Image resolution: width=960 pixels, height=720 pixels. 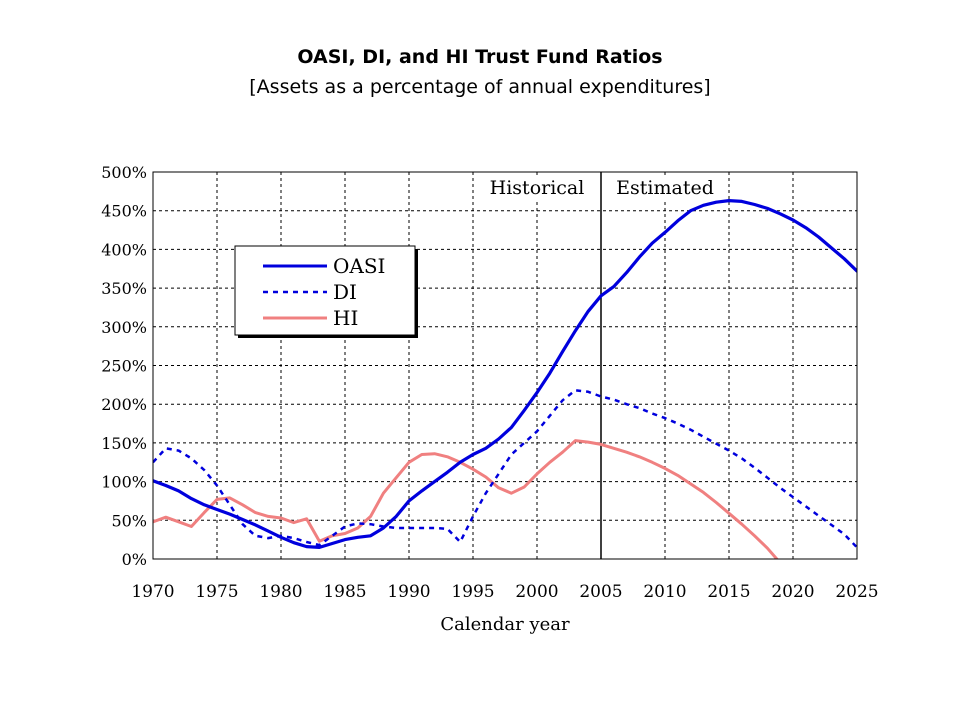 I want to click on chart-title: OASI, DI, and HI Trust Fund Ratios, so click(x=480, y=57).